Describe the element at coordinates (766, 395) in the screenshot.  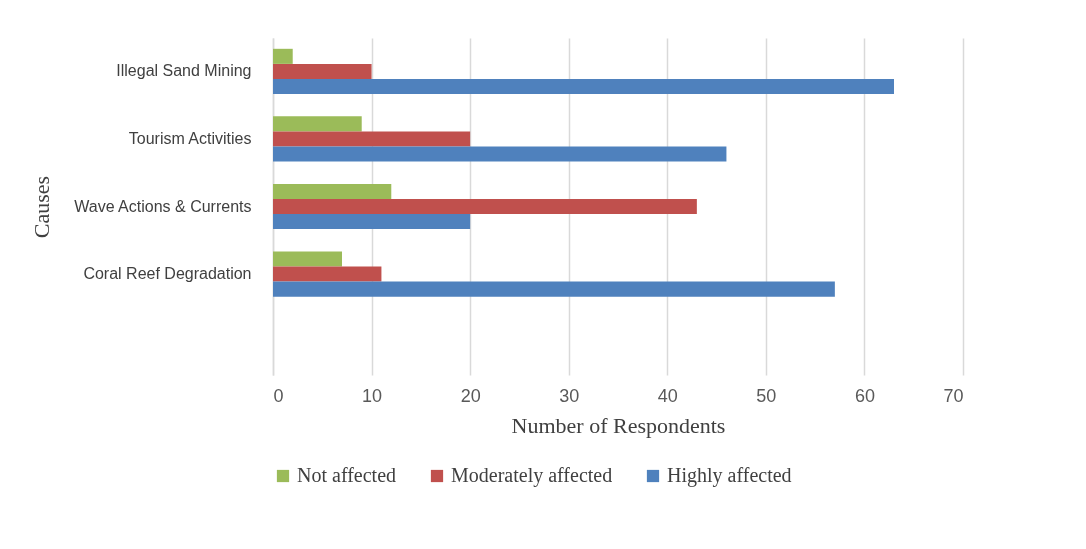
I see `x-tick-label: 50` at that location.